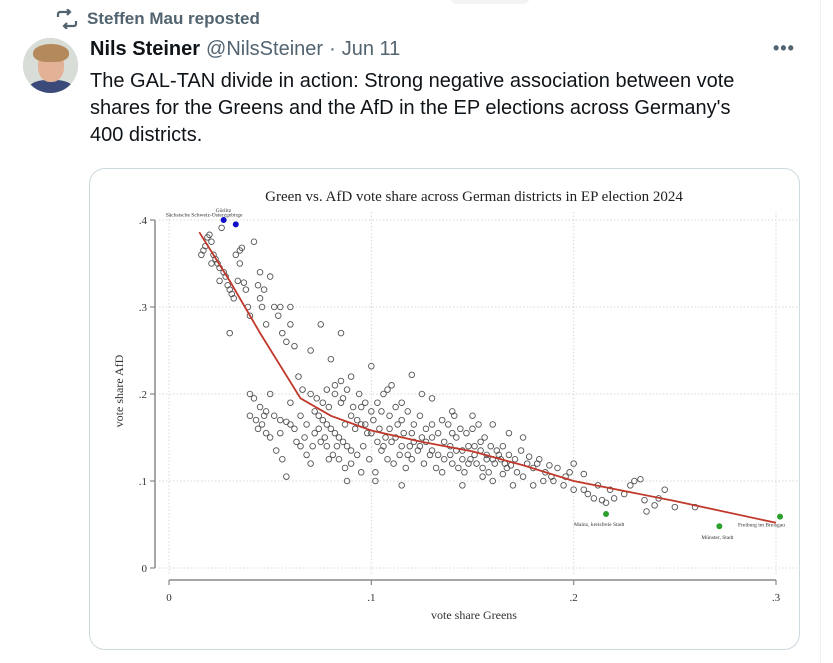 The width and height of the screenshot is (833, 663). What do you see at coordinates (776, 598) in the screenshot?
I see `x-tick-label: .3` at bounding box center [776, 598].